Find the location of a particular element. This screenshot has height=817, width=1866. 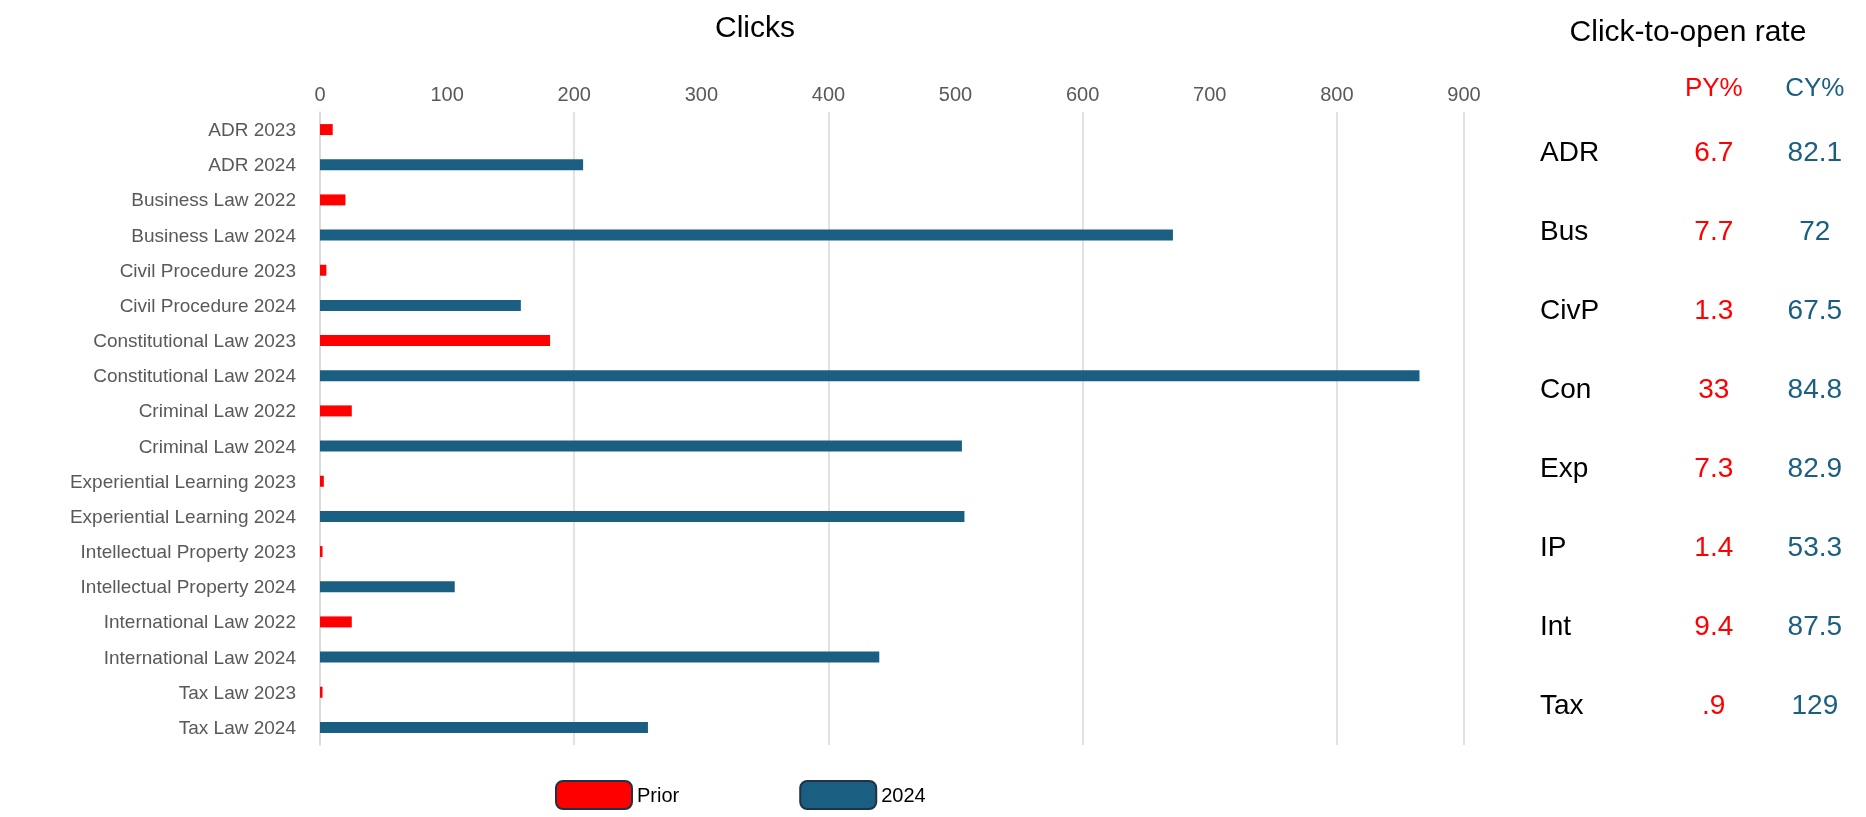

data-label: 7.7 is located at coordinates (1714, 230).